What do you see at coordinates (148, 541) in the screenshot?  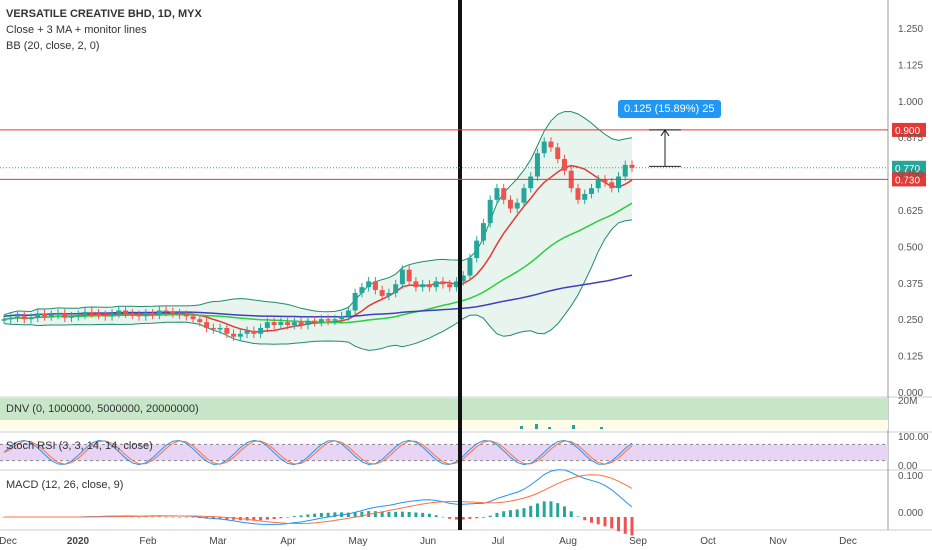 I see `x-tick-label: Feb` at bounding box center [148, 541].